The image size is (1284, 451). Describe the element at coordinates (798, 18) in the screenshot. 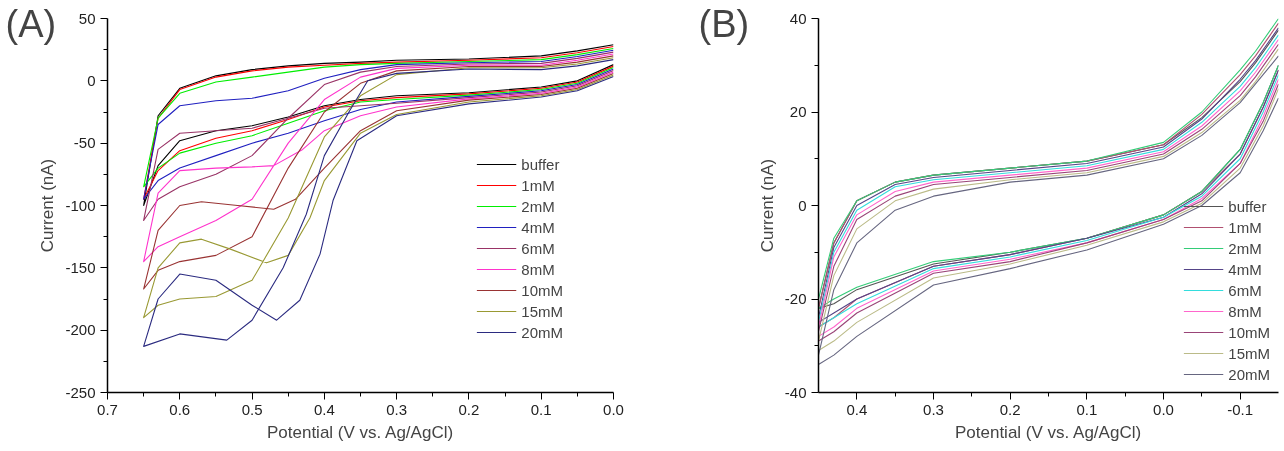

I see `y-tick-label: 40` at that location.